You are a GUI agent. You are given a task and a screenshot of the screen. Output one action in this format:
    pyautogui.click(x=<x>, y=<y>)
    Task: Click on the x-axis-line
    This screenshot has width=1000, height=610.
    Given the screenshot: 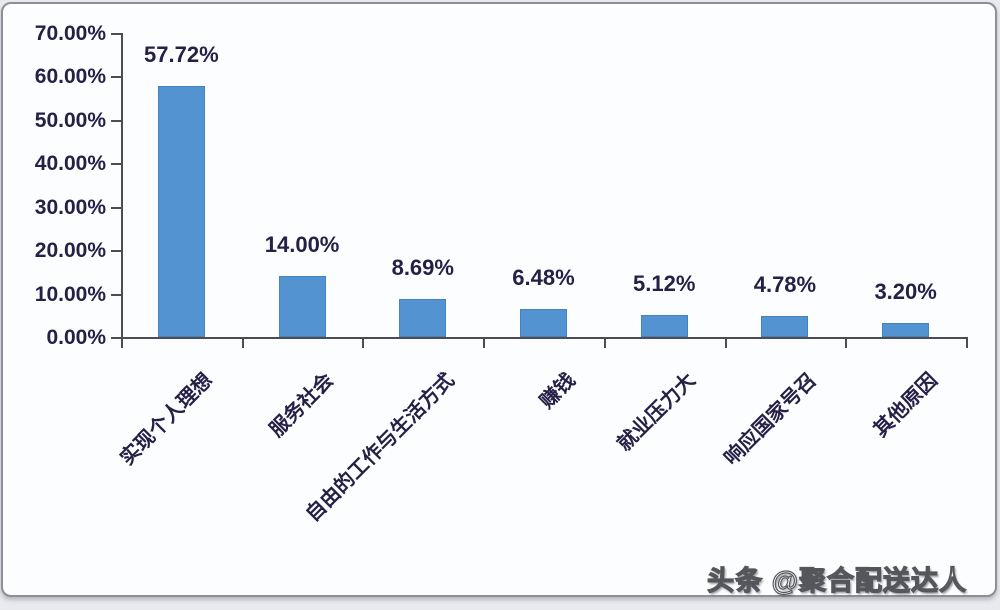 What is the action you would take?
    pyautogui.click(x=540, y=338)
    